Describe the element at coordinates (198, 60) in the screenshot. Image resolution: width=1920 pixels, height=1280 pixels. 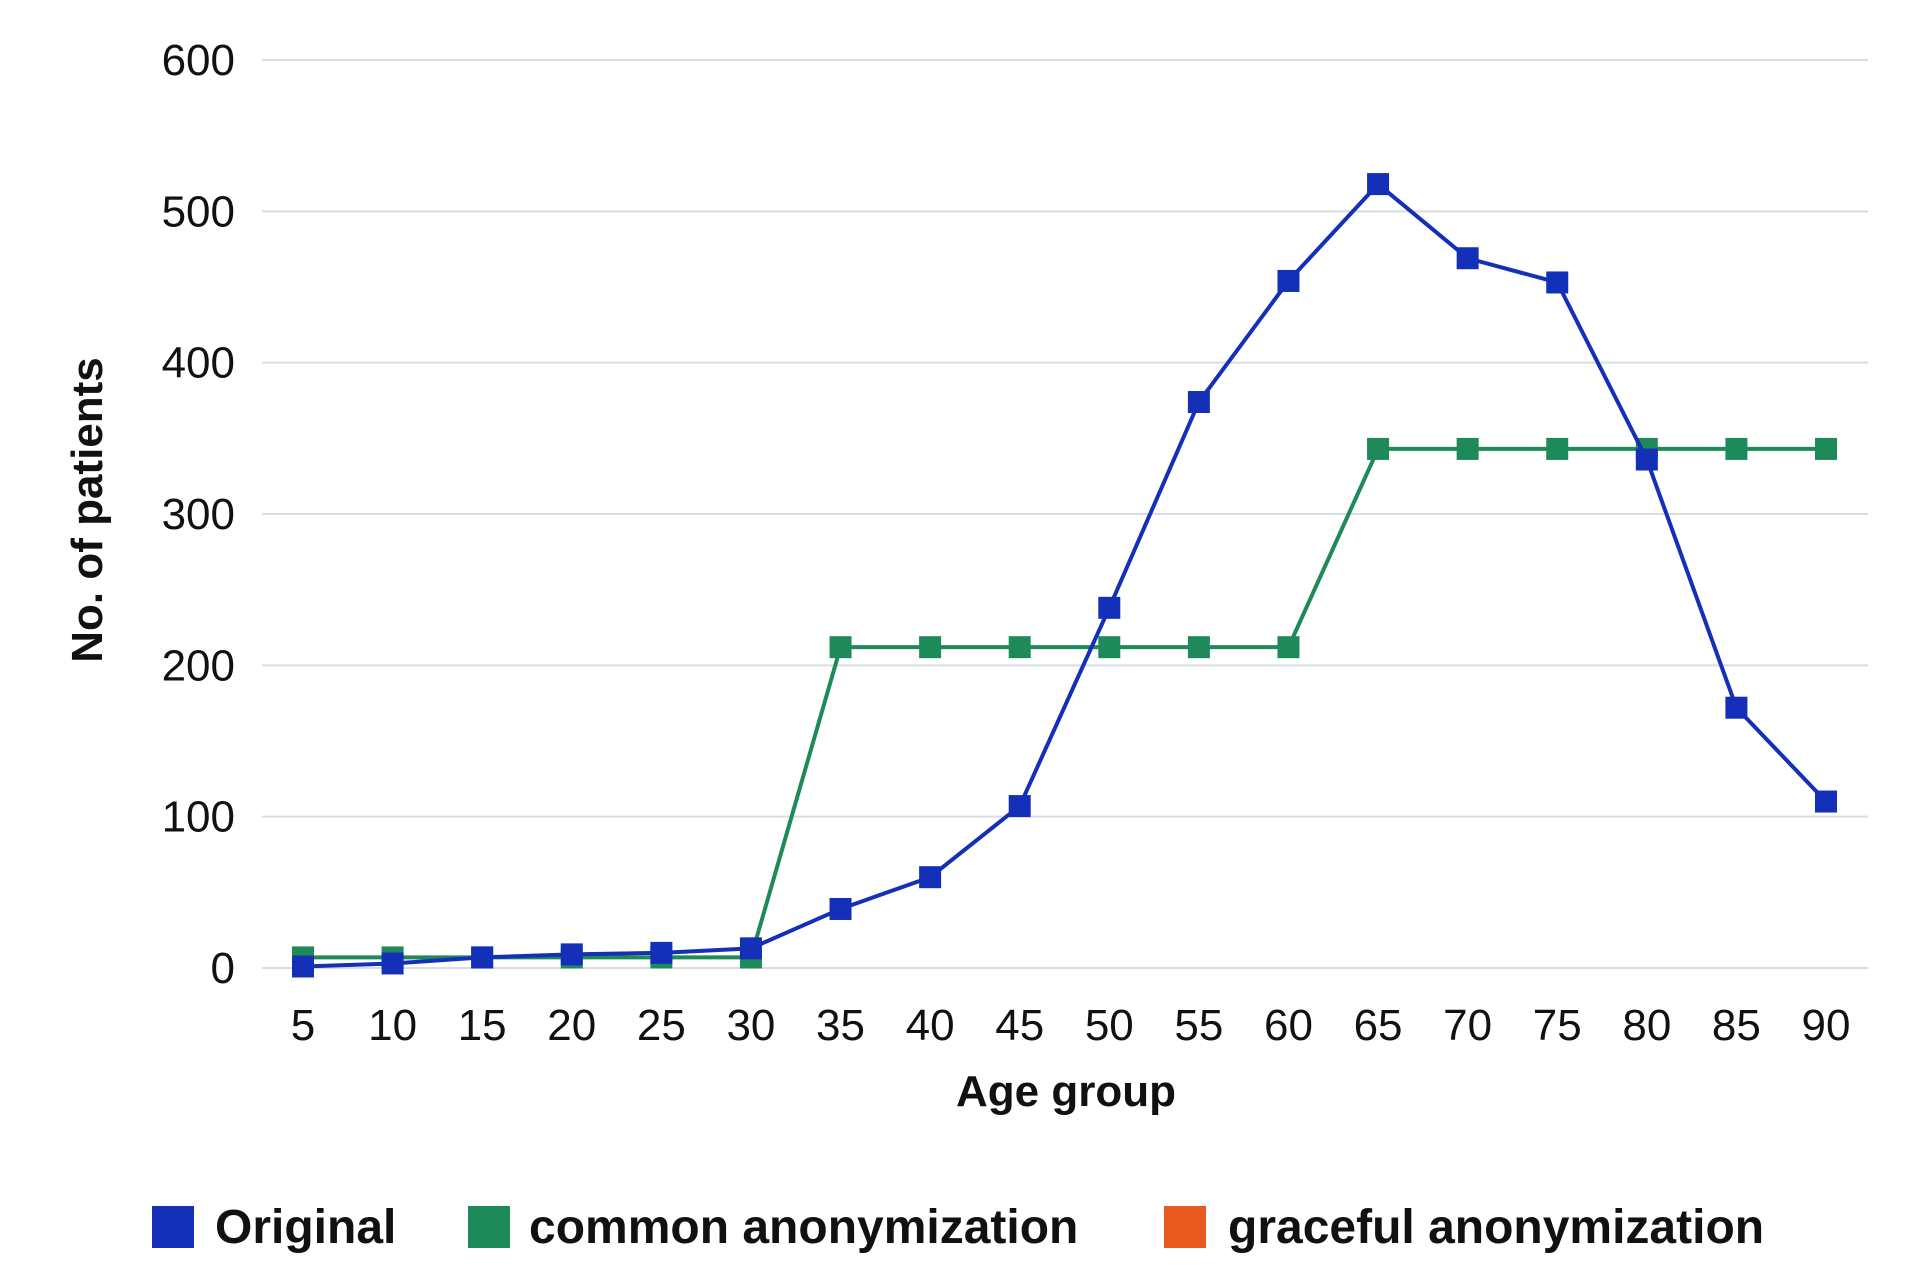
I see `y-tick-label: 600` at that location.